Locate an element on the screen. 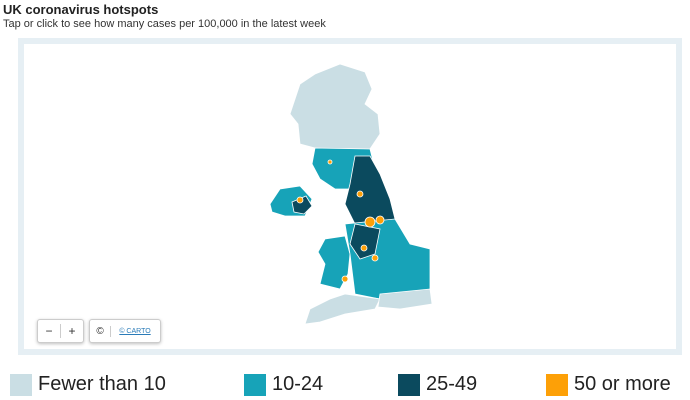 The image size is (690, 400). legend-item: 25-49 is located at coordinates (437, 384).